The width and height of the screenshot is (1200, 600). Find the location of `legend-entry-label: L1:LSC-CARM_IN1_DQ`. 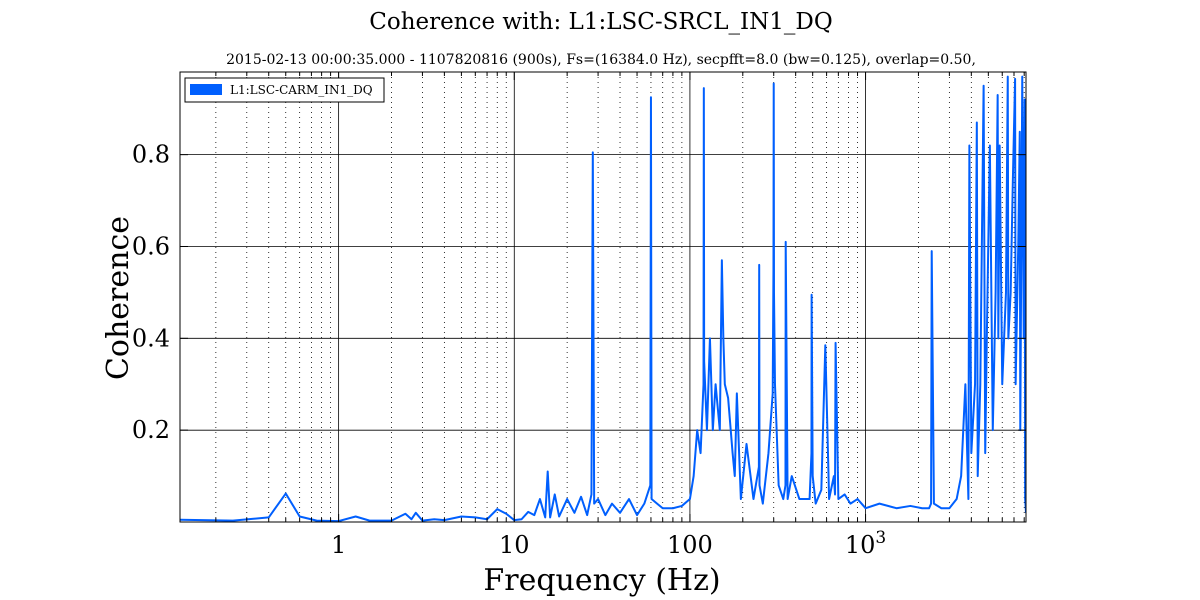

legend-entry-label: L1:LSC-CARM_IN1_DQ is located at coordinates (301, 90).